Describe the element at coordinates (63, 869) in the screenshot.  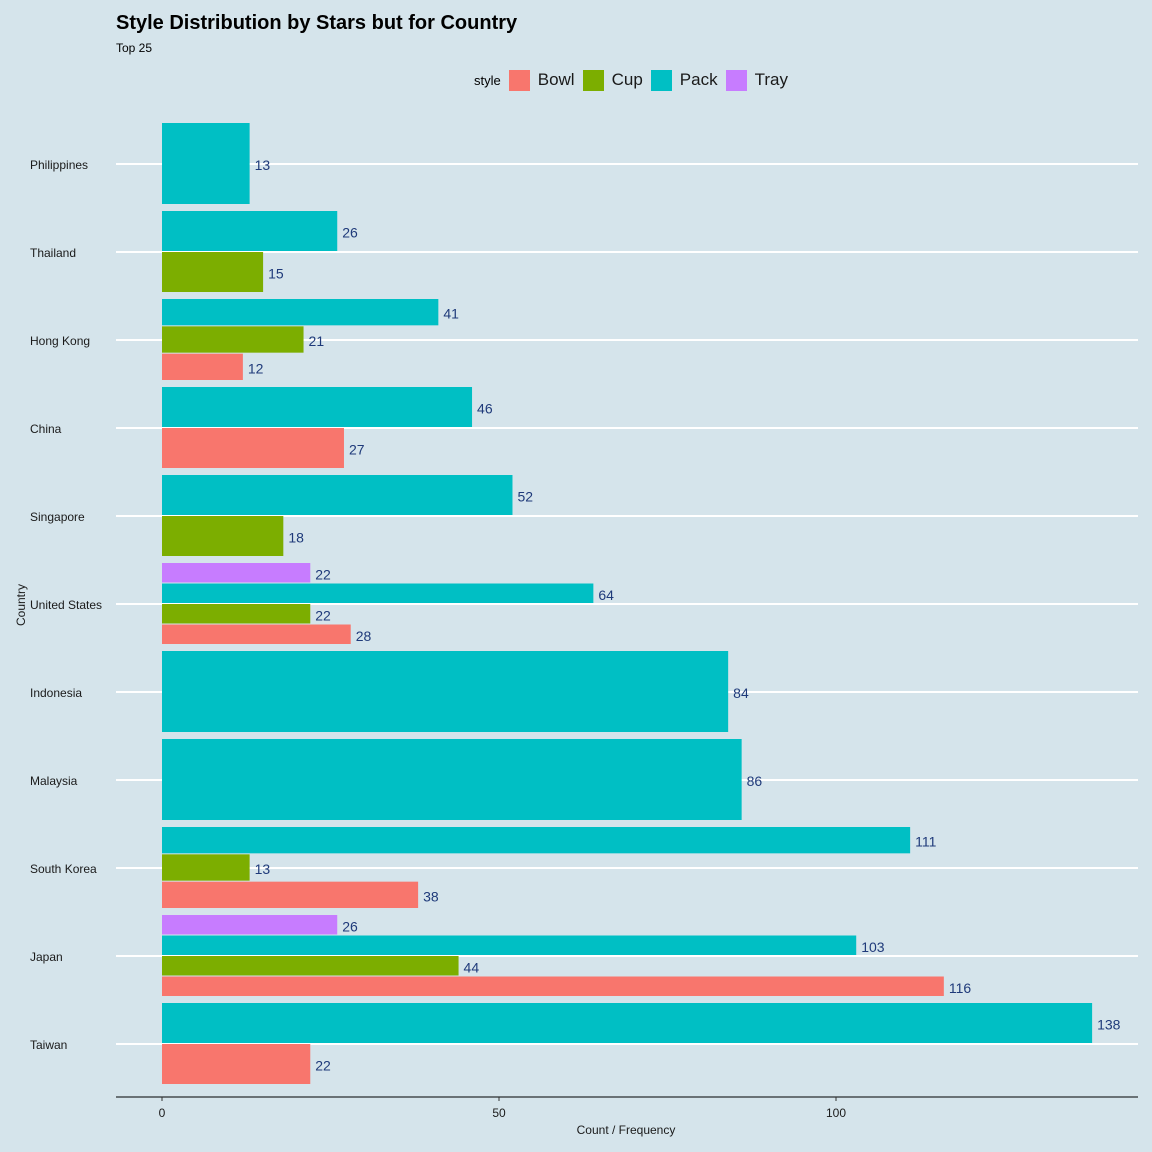
I see `y-tick-label-south-korea: South Korea` at that location.